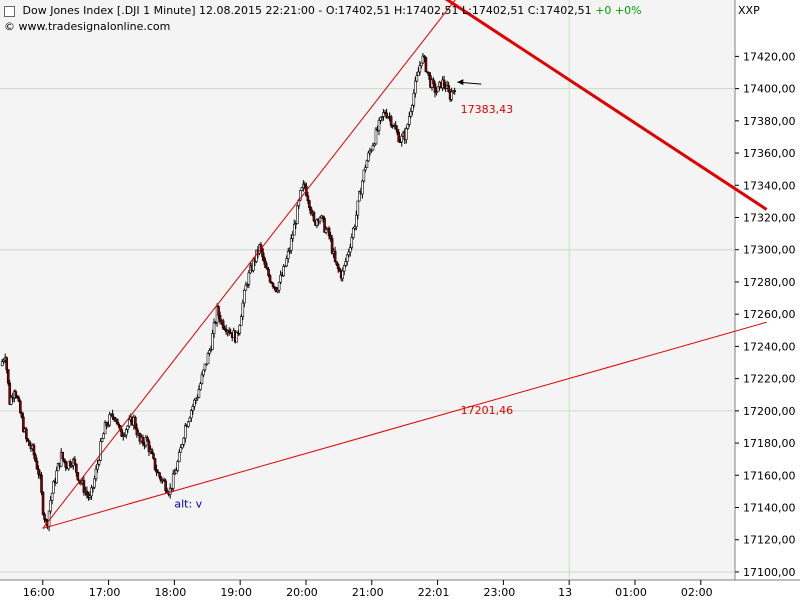  What do you see at coordinates (322, 10) in the screenshot?
I see `header-sep: -` at bounding box center [322, 10].